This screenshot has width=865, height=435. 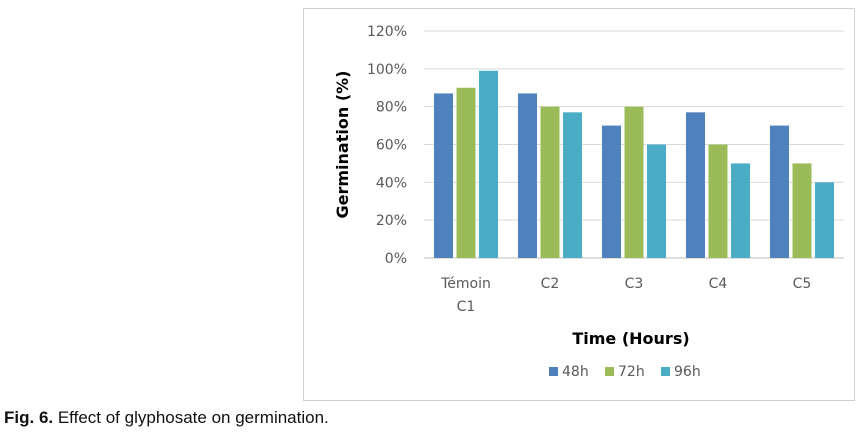 I want to click on y-tick-label: 60%, so click(x=391, y=146).